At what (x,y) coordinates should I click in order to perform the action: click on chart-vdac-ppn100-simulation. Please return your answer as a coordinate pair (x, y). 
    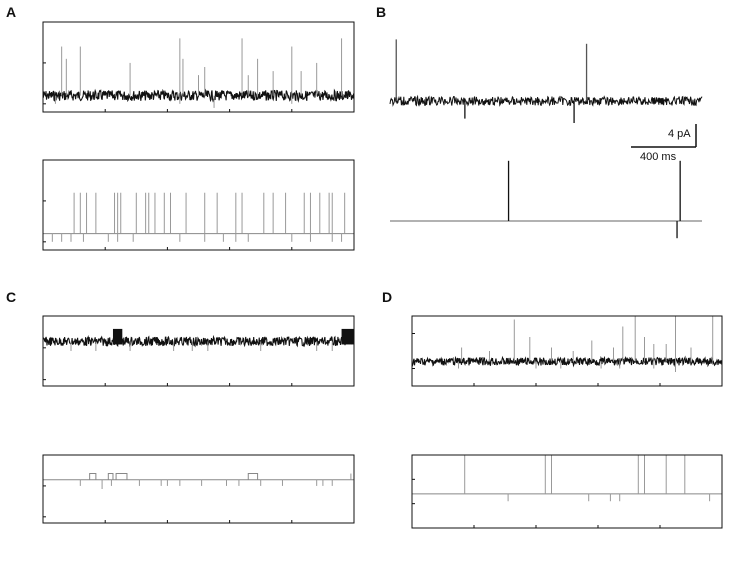
    Looking at the image, I should click on (567, 491).